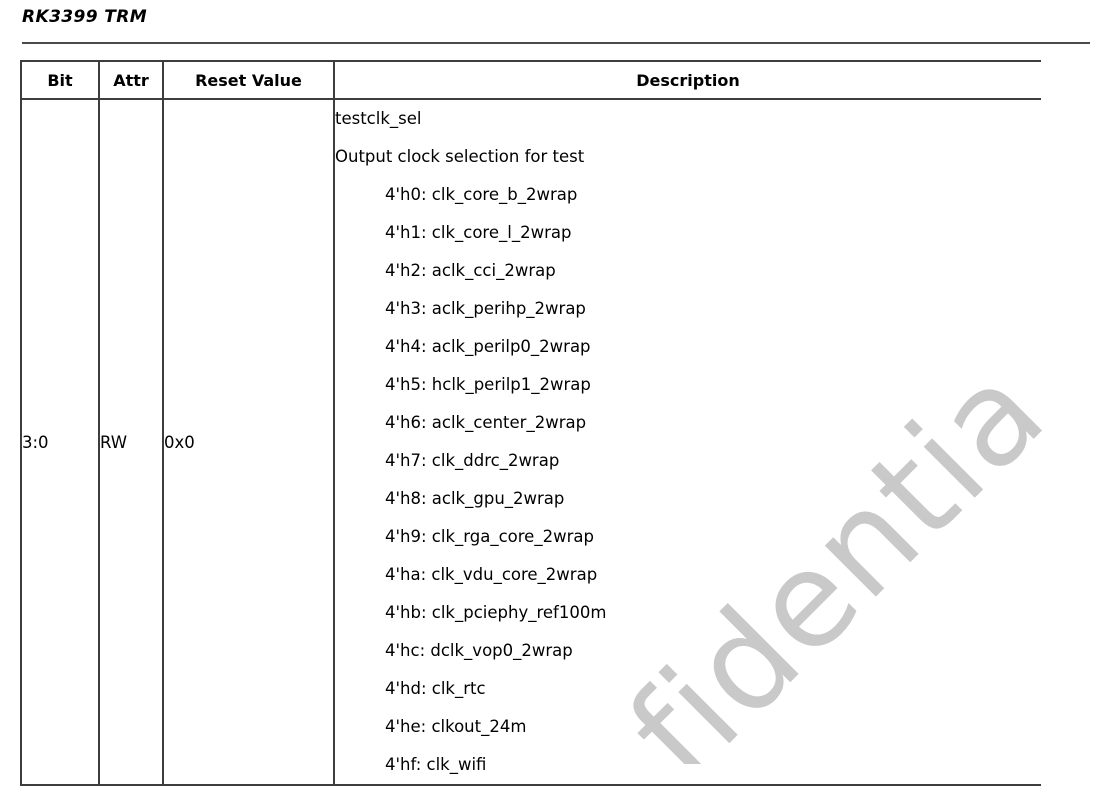  Describe the element at coordinates (248, 442) in the screenshot. I see `cell-reset-value: 0x0` at that location.